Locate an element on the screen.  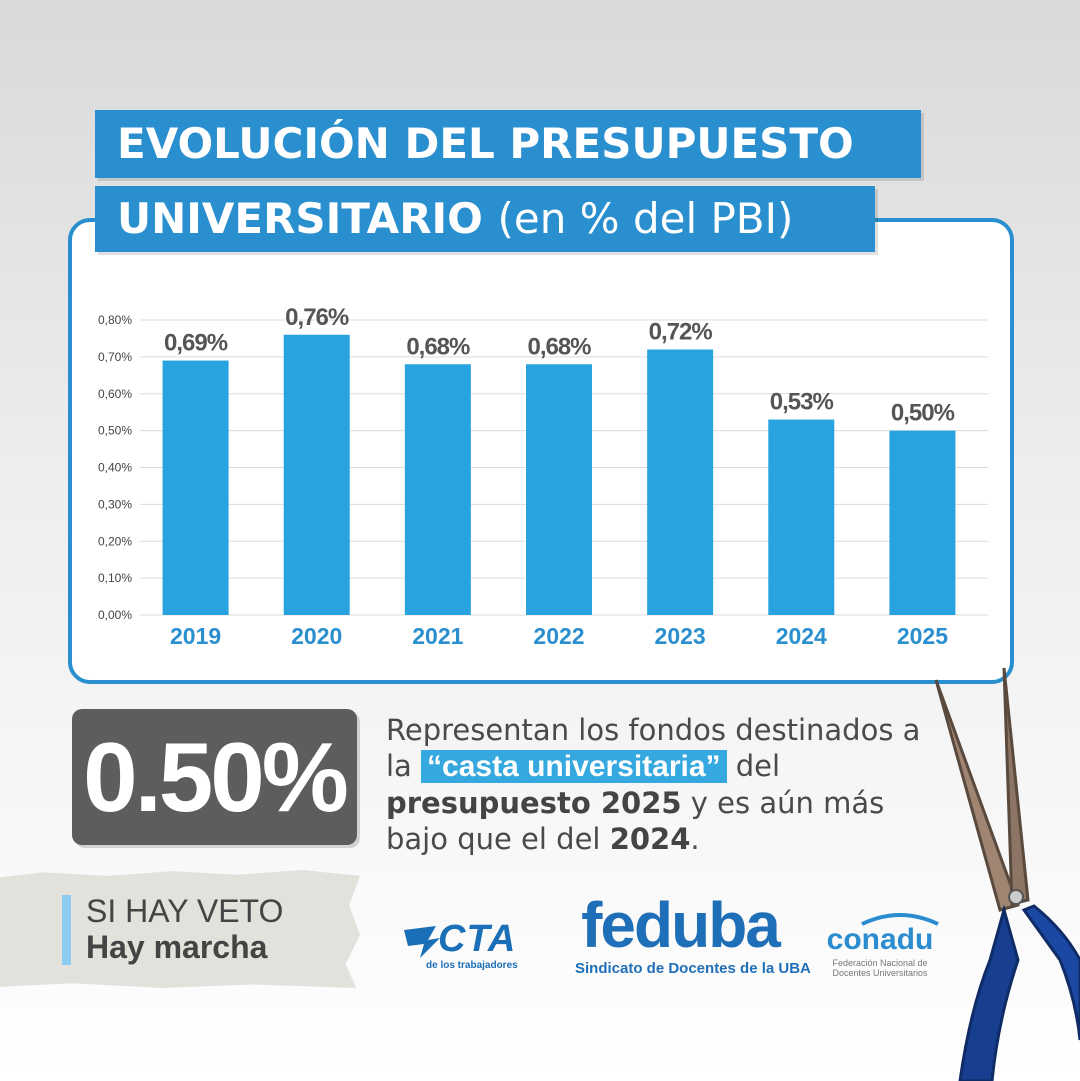
desc-part-4: . is located at coordinates (695, 839).